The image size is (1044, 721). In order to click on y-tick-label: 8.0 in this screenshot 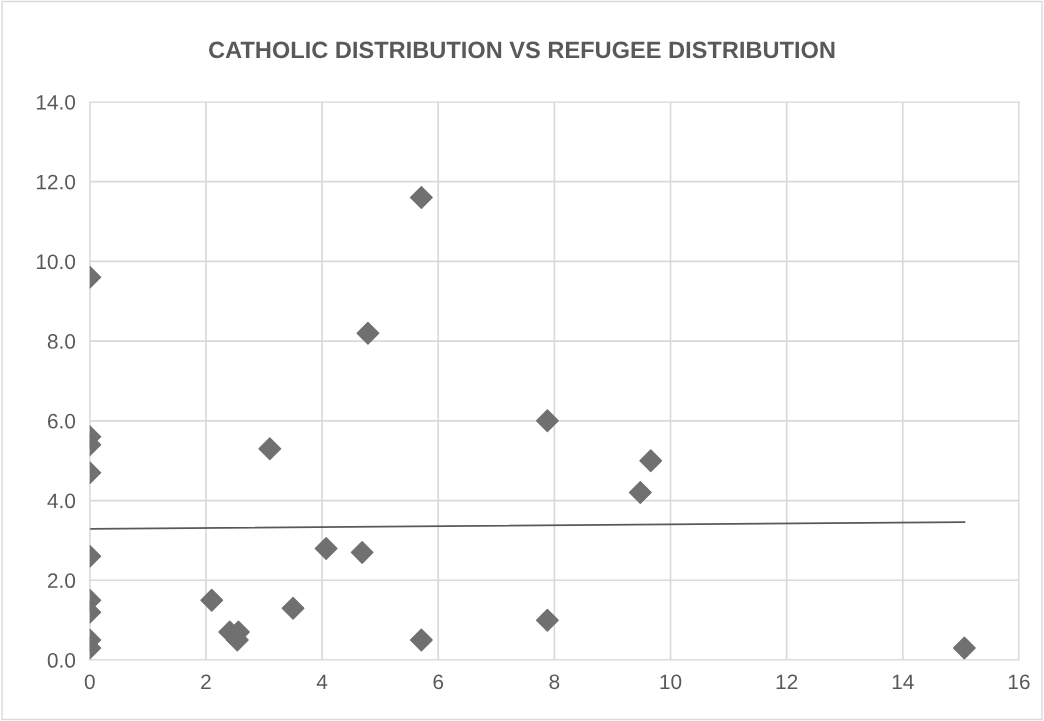, I will do `click(61, 341)`.